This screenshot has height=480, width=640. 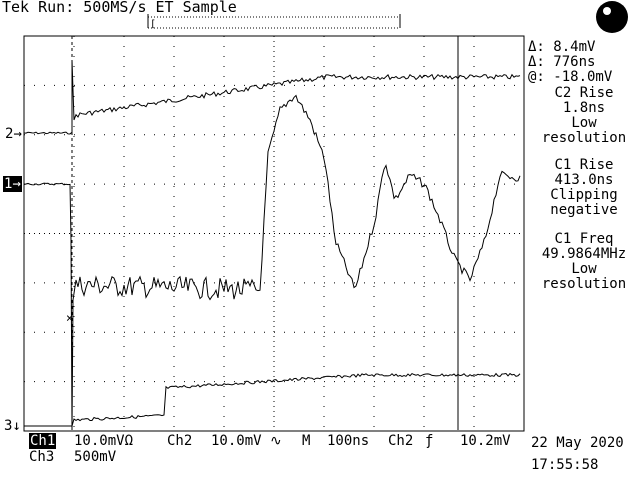 I want to click on ch1-marker-label: 1, so click(x=8, y=184).